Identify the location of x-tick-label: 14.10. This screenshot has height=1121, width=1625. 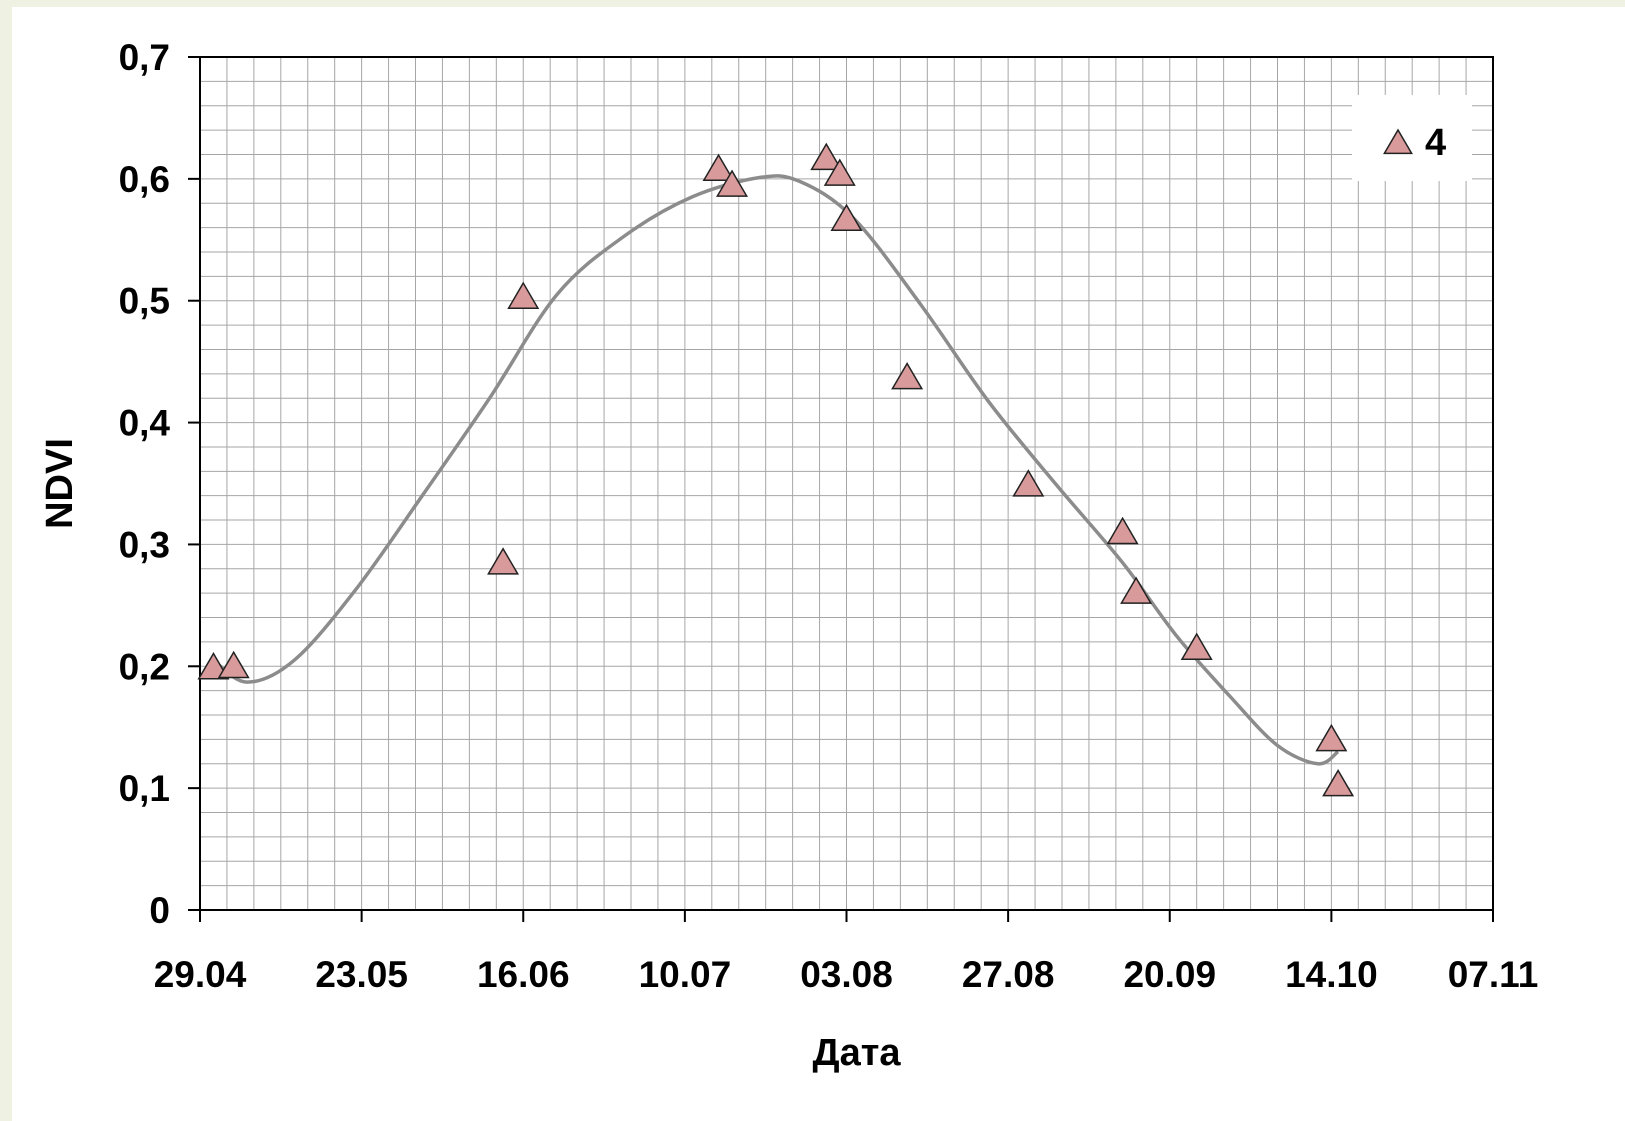
(1331, 974).